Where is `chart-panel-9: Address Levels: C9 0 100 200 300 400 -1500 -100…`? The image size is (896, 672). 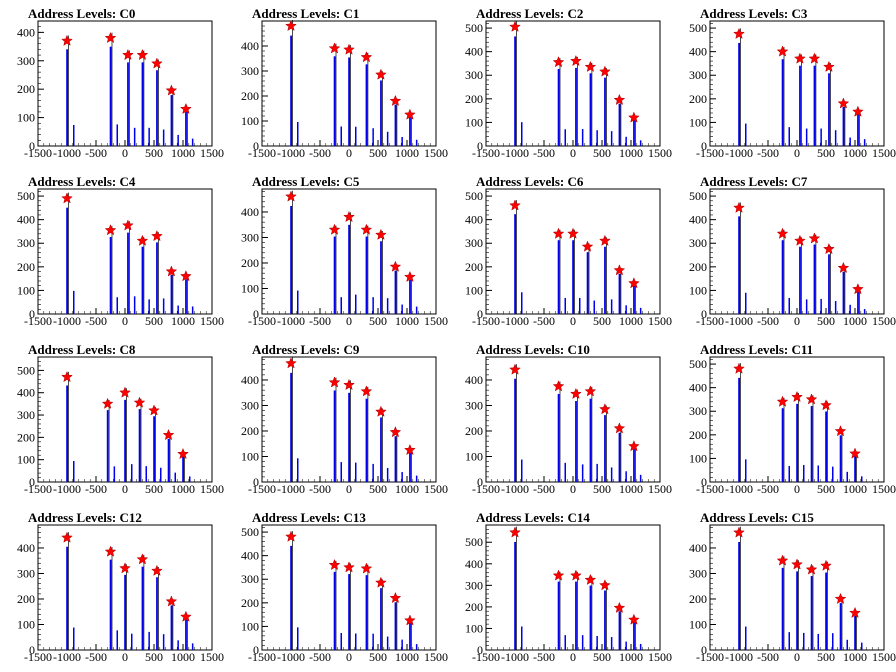 chart-panel-9: Address Levels: C9 0 100 200 300 400 -1500 -100… is located at coordinates (336, 420).